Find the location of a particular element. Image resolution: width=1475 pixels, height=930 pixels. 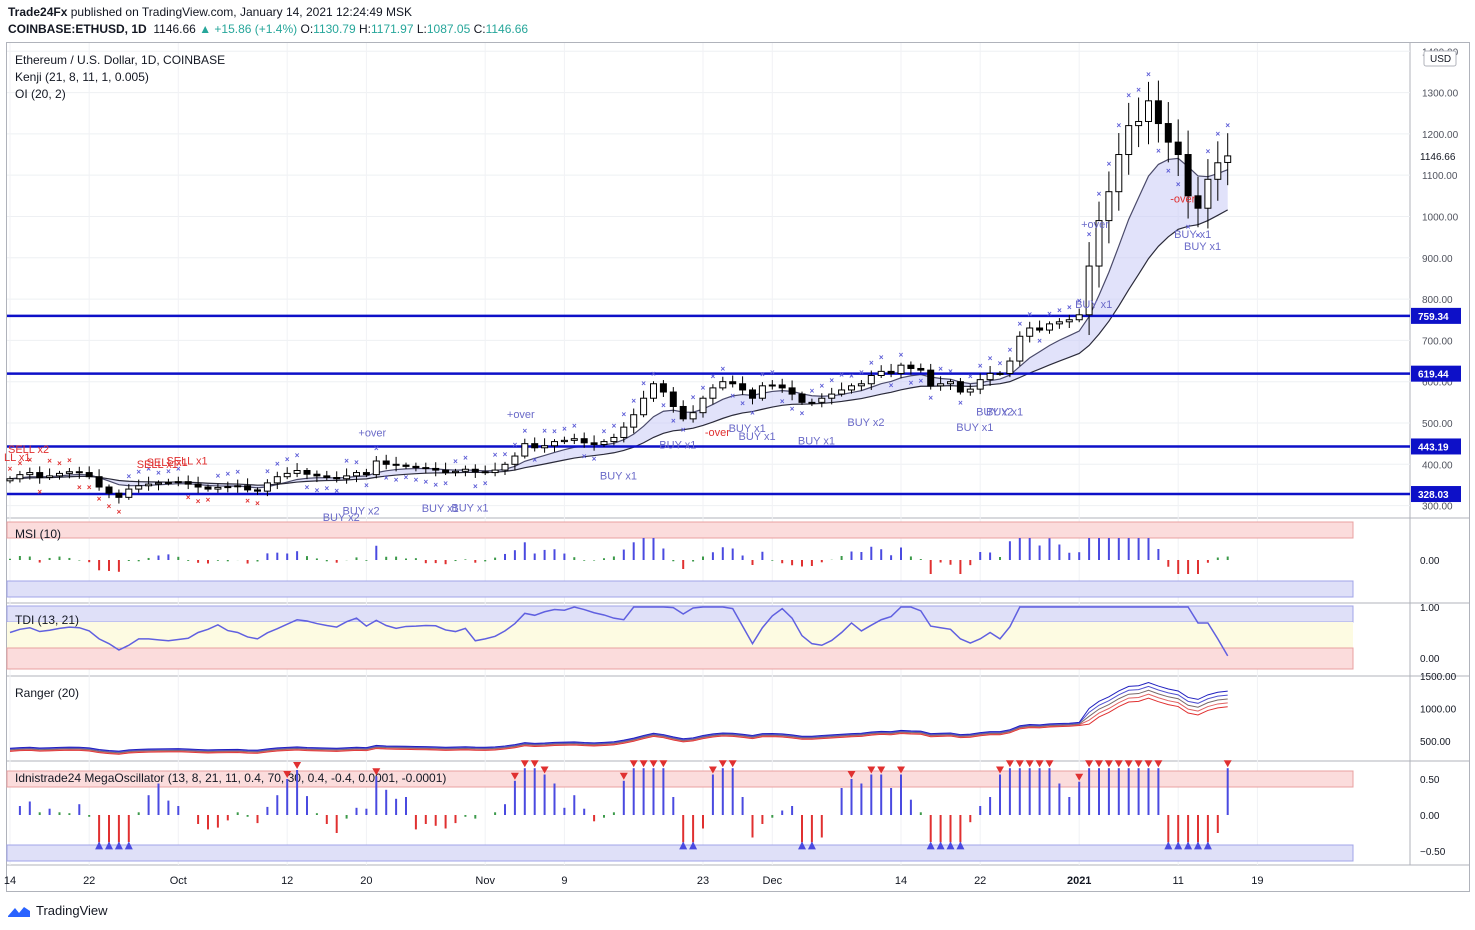

ranger-pane-title: Ranger (20) is located at coordinates (47, 693).